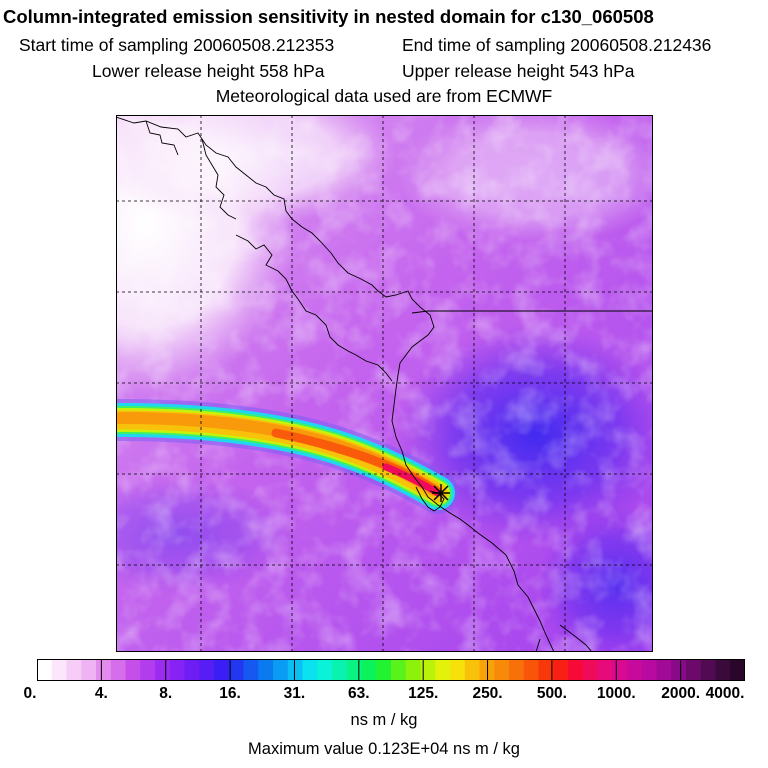 The image size is (768, 768). What do you see at coordinates (294, 693) in the screenshot?
I see `colorbar-tick-label: 31.` at bounding box center [294, 693].